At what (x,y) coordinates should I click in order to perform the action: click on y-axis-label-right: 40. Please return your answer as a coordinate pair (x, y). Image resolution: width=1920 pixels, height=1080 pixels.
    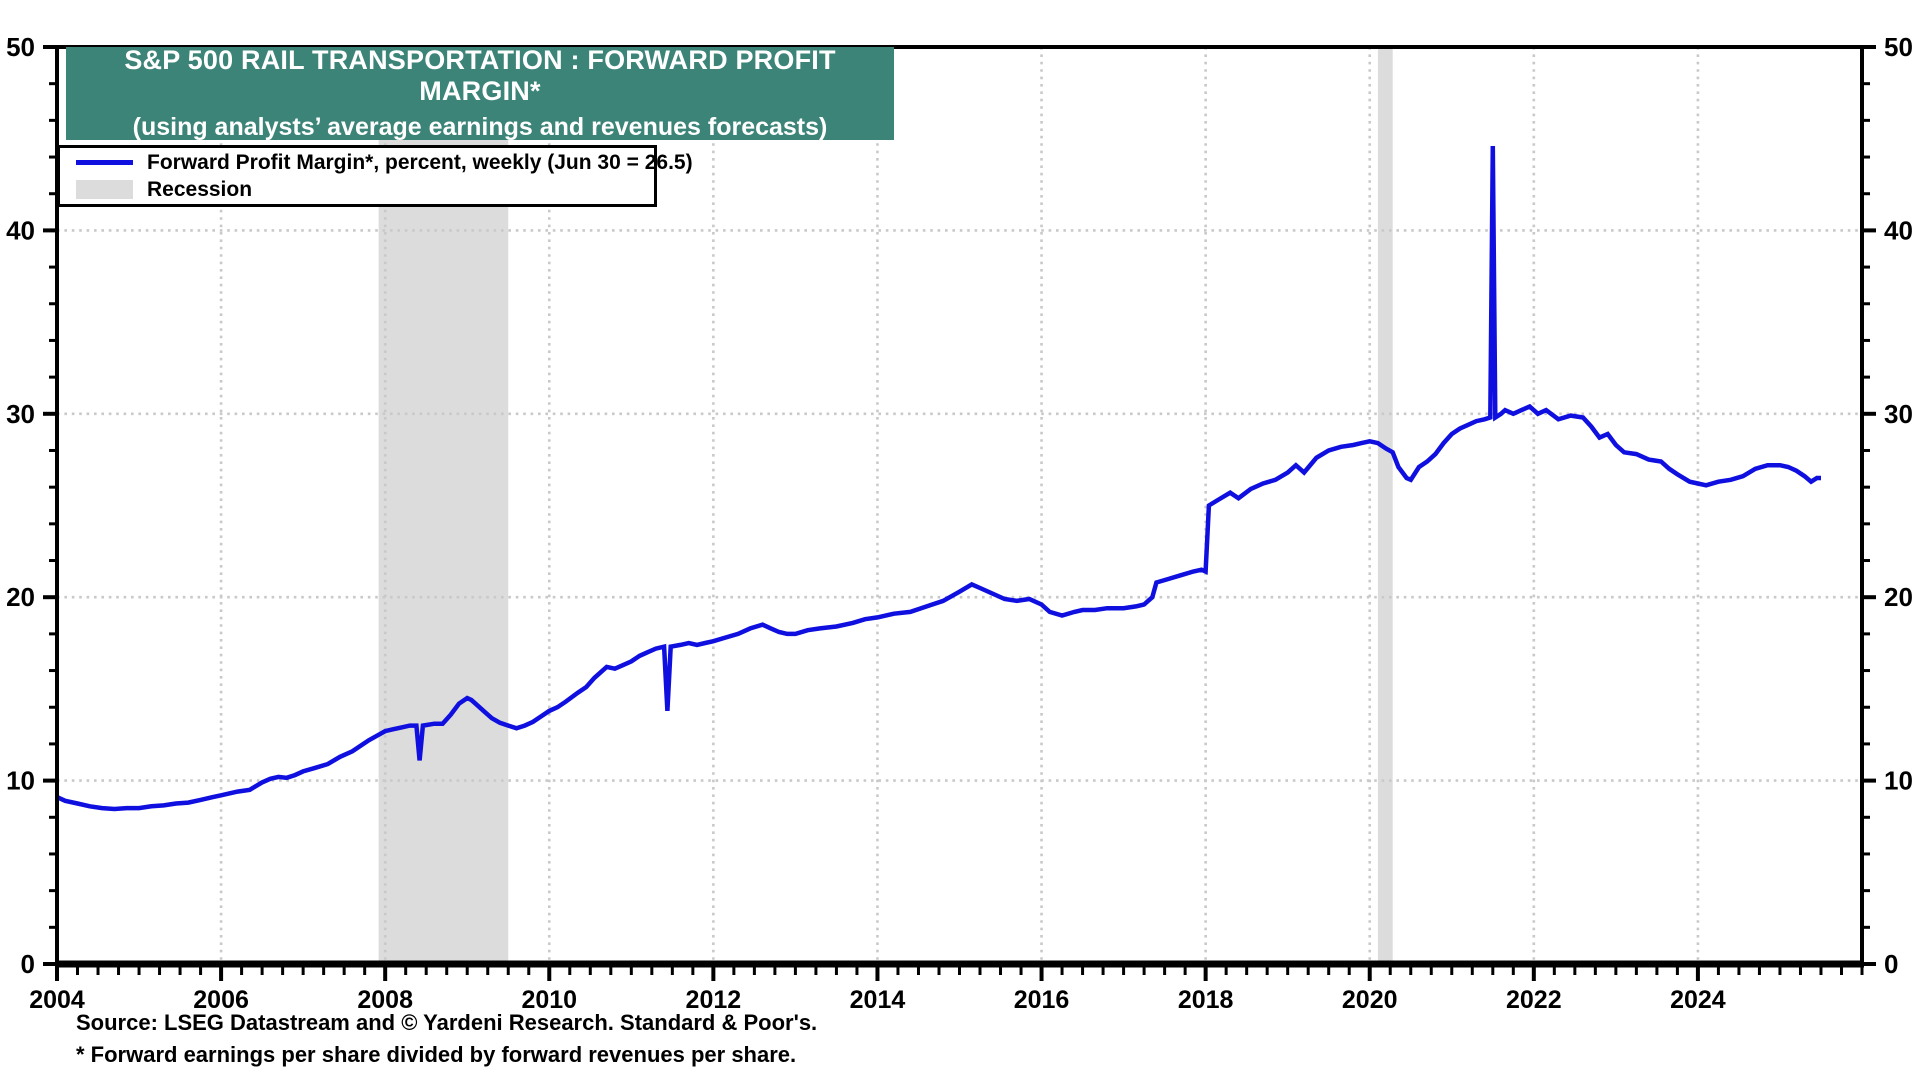
    Looking at the image, I should click on (1898, 230).